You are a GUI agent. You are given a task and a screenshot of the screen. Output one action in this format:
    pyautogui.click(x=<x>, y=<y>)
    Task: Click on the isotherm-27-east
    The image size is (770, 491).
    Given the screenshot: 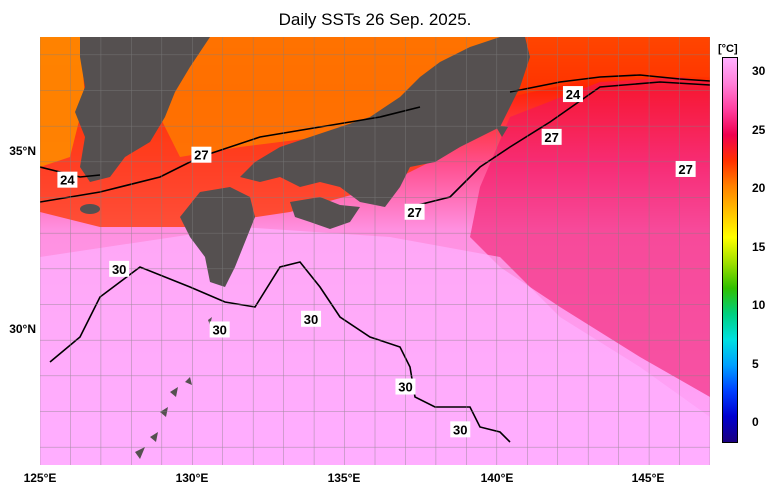 What is the action you would take?
    pyautogui.click(x=559, y=144)
    